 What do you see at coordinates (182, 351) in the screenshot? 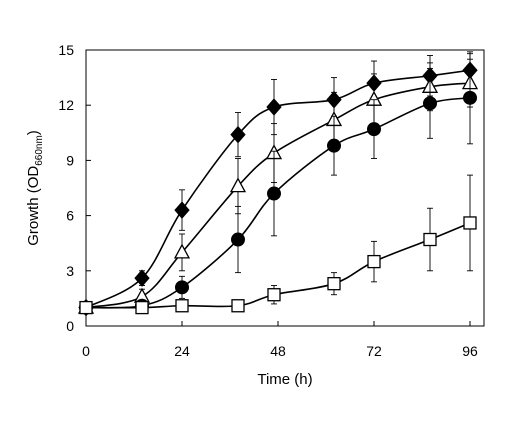
I see `x-tick-label: 24` at bounding box center [182, 351].